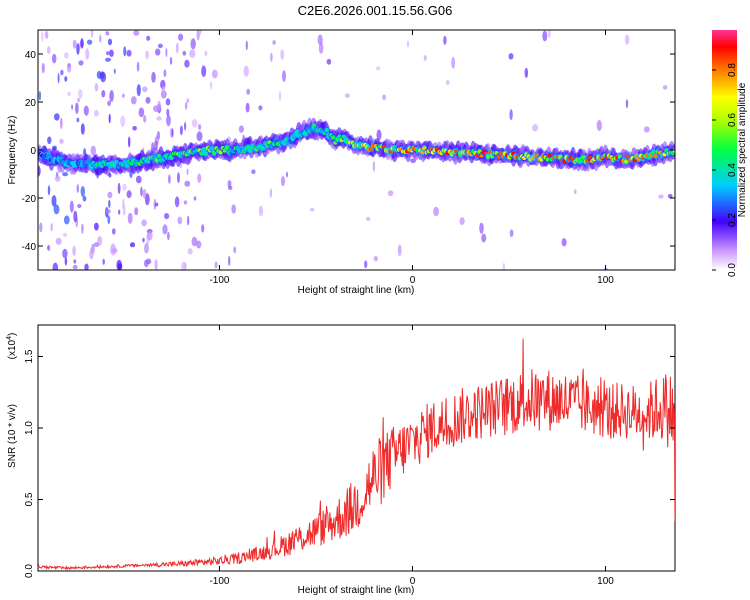 This screenshot has height=600, width=750. I want to click on colorbar-tick-label: 0.0, so click(732, 270).